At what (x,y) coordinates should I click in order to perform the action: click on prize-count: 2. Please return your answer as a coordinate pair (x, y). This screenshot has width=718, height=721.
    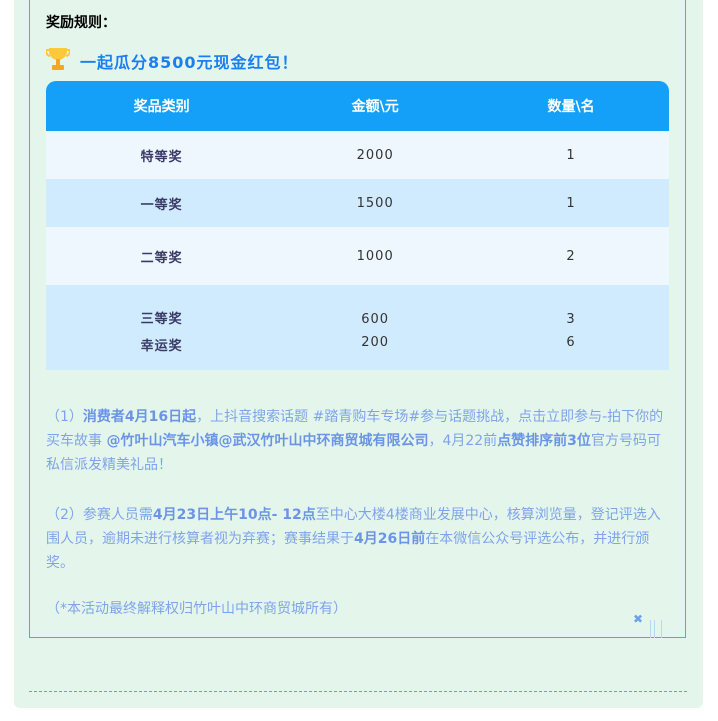
    Looking at the image, I should click on (571, 256).